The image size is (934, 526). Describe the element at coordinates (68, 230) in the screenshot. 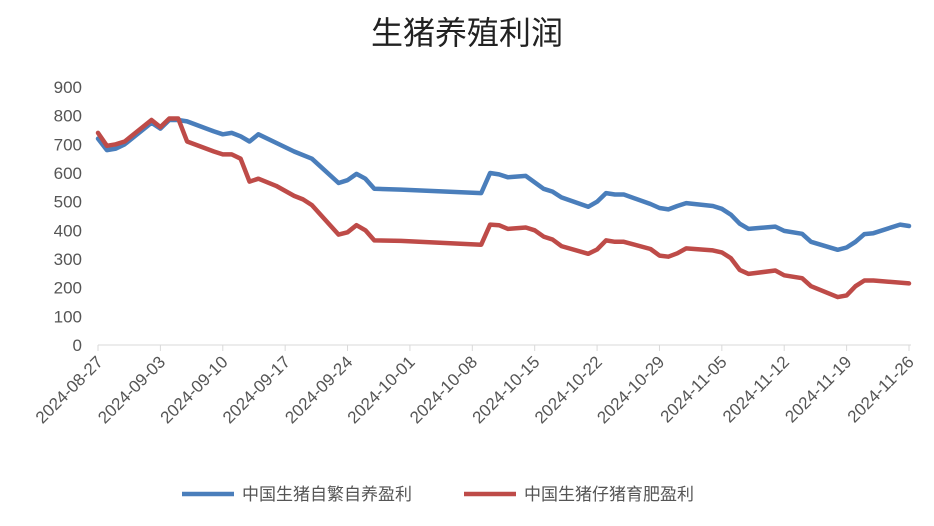

I see `y-tick-label: 400` at that location.